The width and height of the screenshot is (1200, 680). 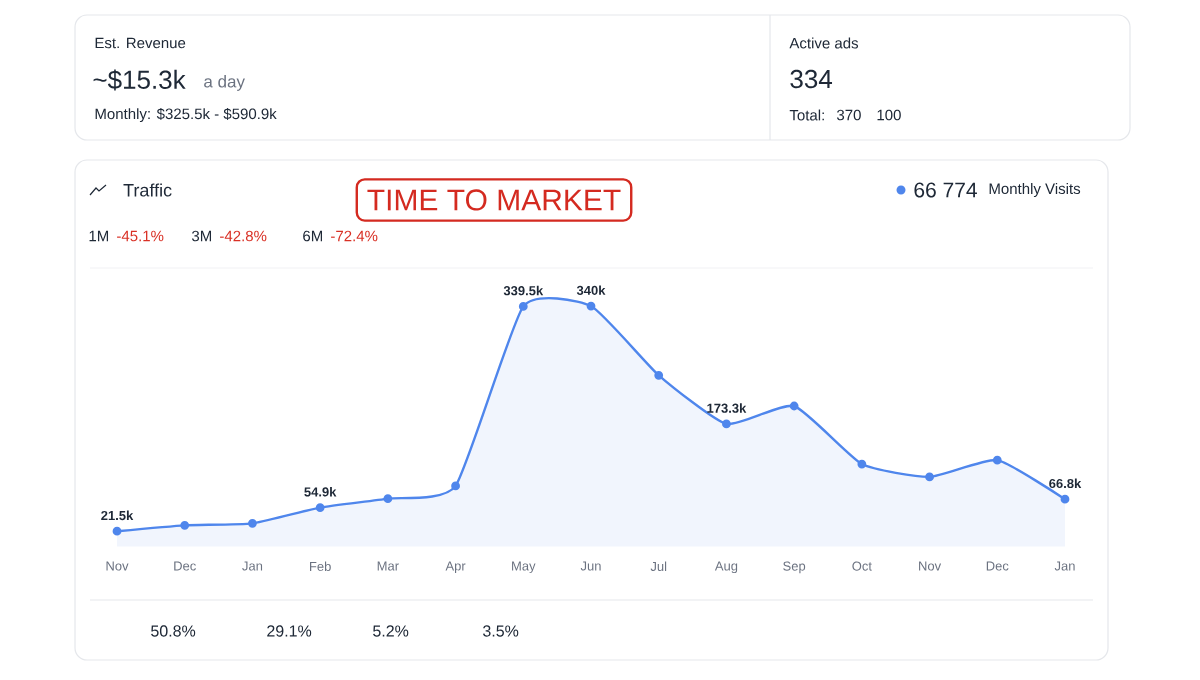 What do you see at coordinates (824, 43) in the screenshot?
I see `text: Active ads` at bounding box center [824, 43].